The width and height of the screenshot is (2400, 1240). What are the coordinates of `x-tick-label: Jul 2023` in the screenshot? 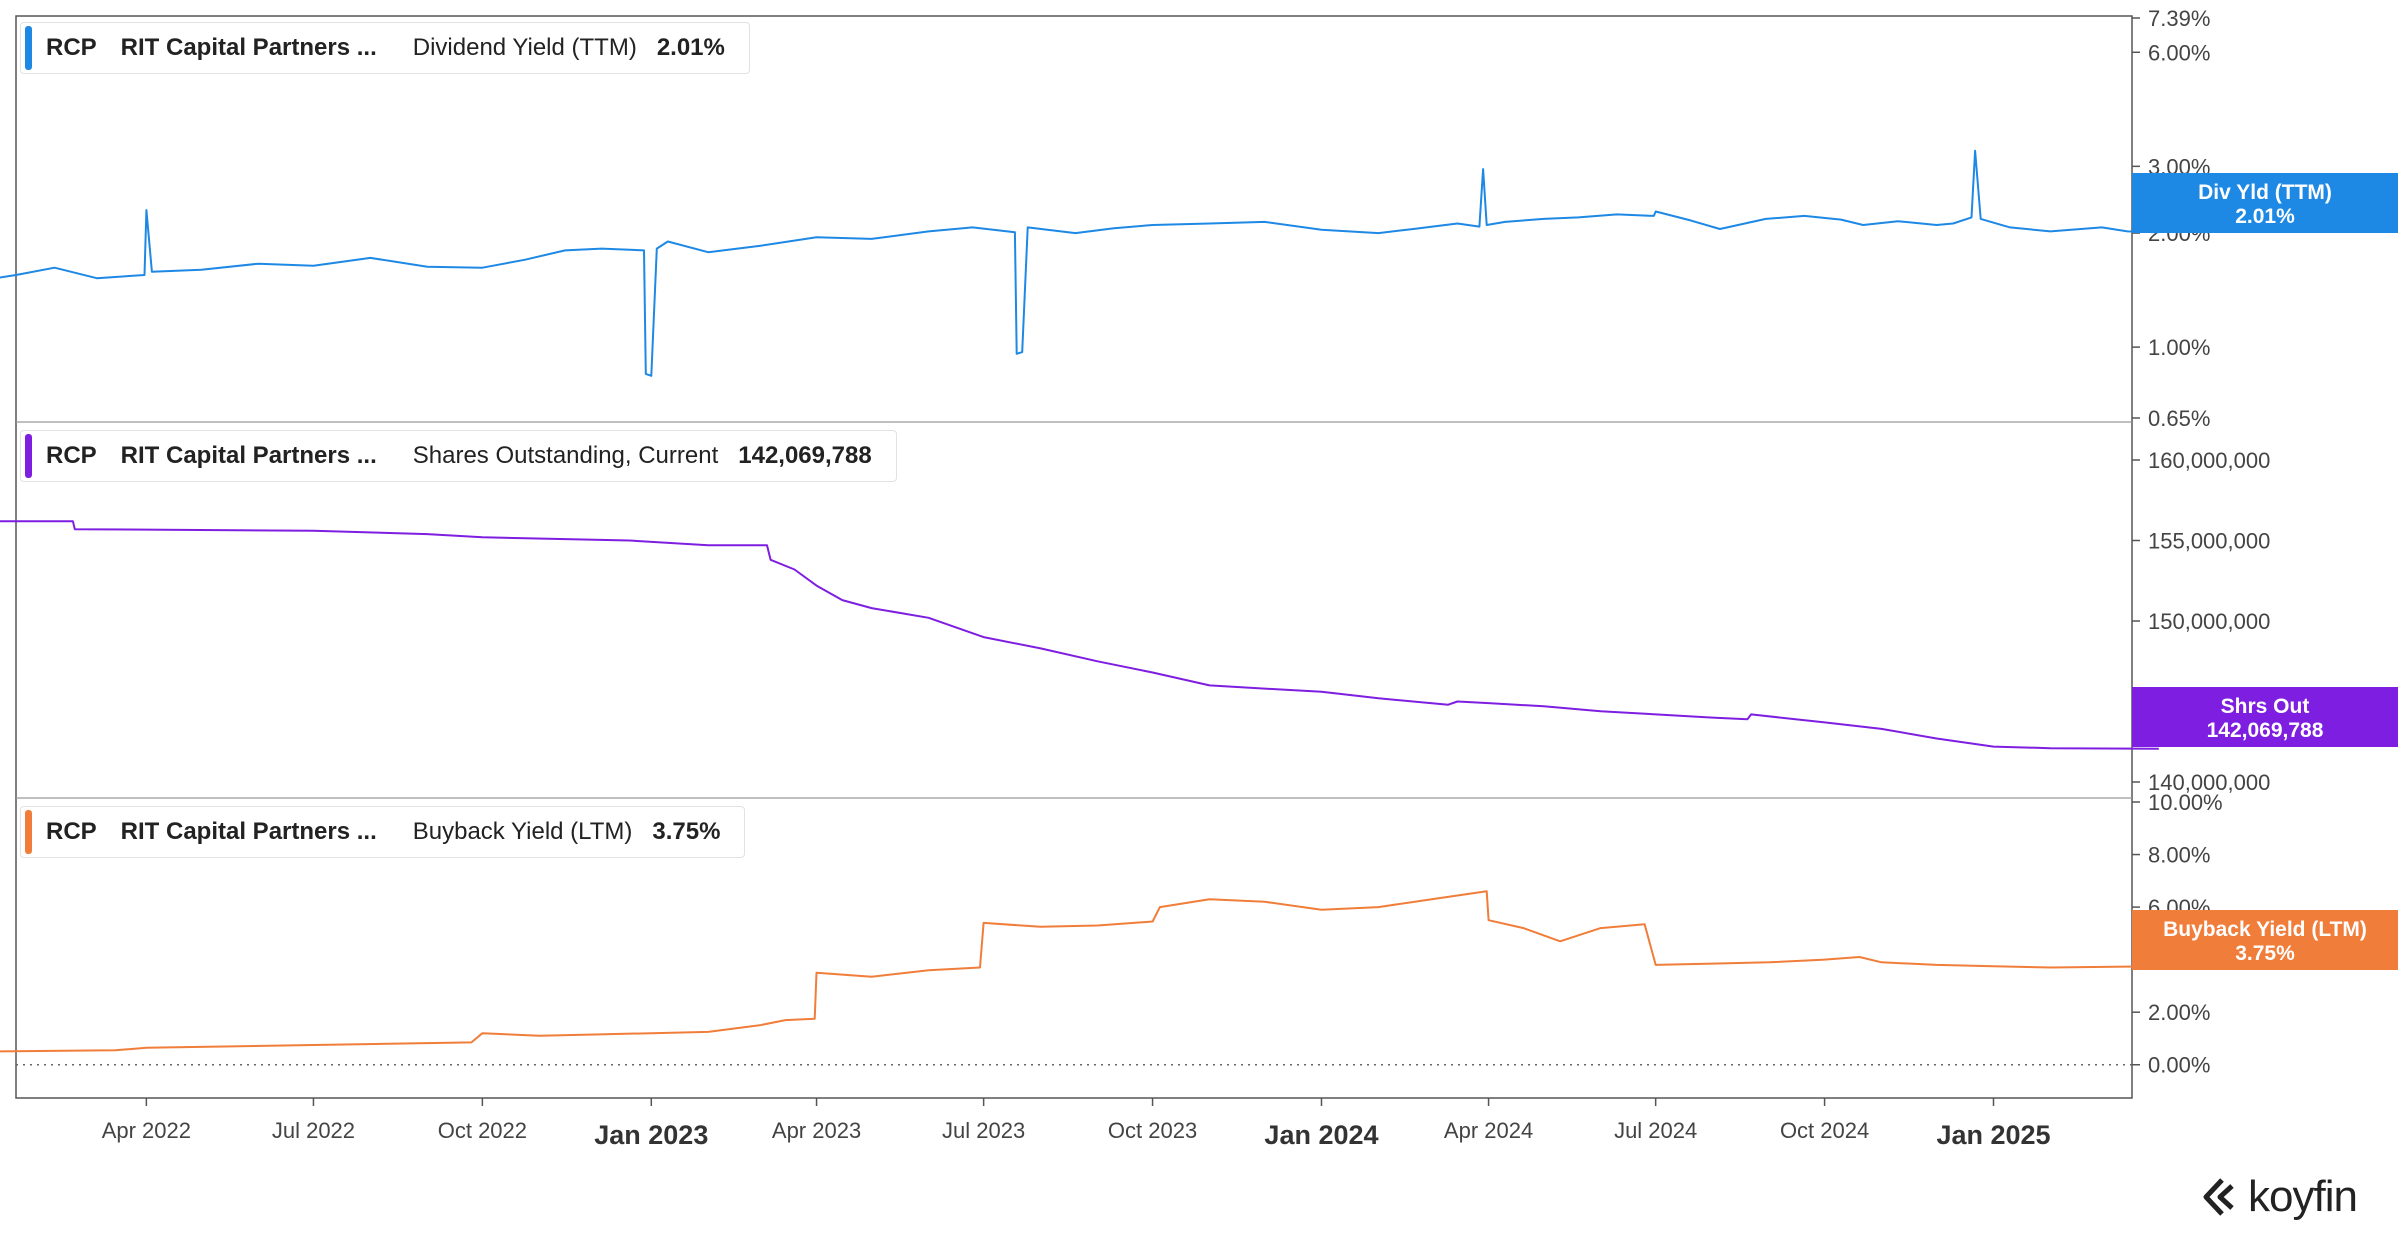 It's located at (983, 1130).